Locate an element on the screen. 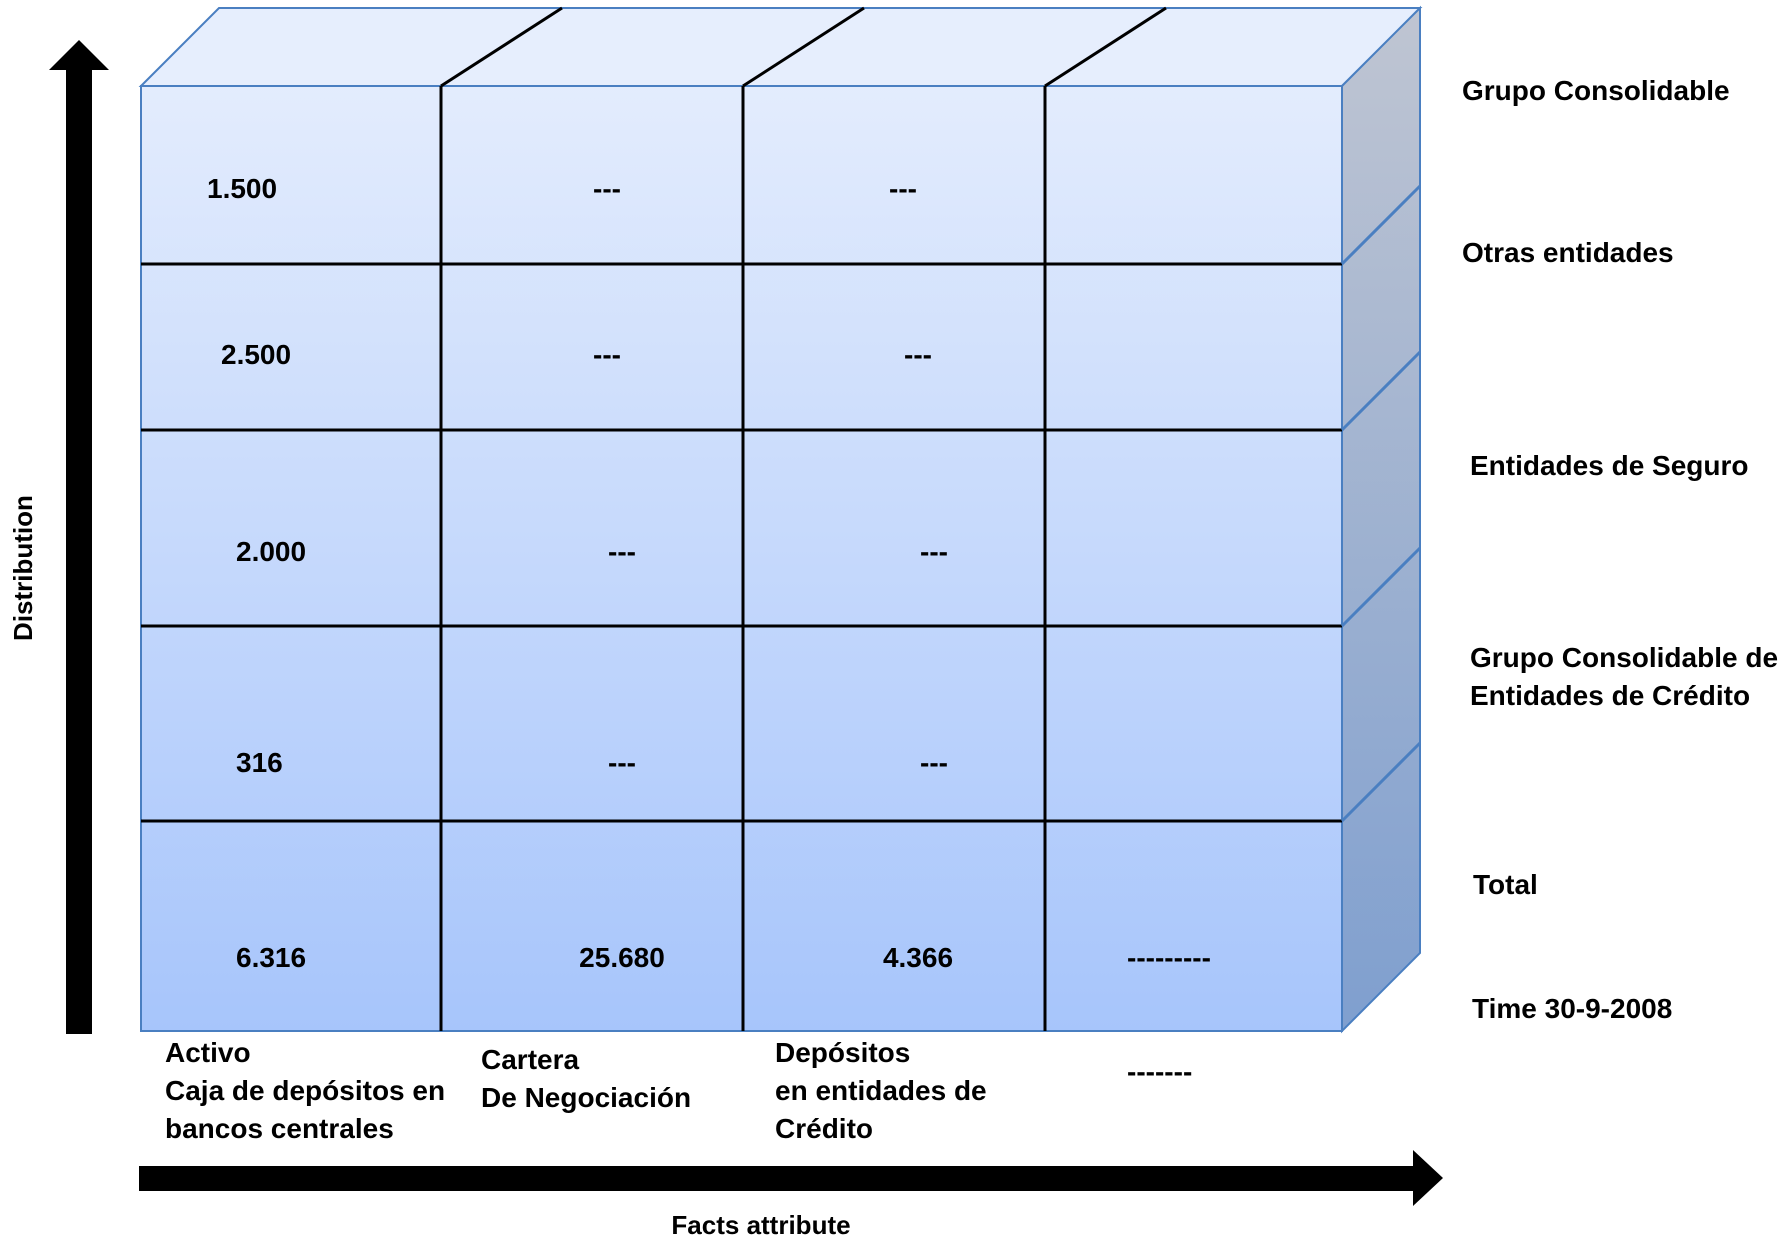 This screenshot has height=1236, width=1781. cube-cell-value: 316 is located at coordinates (259, 762).